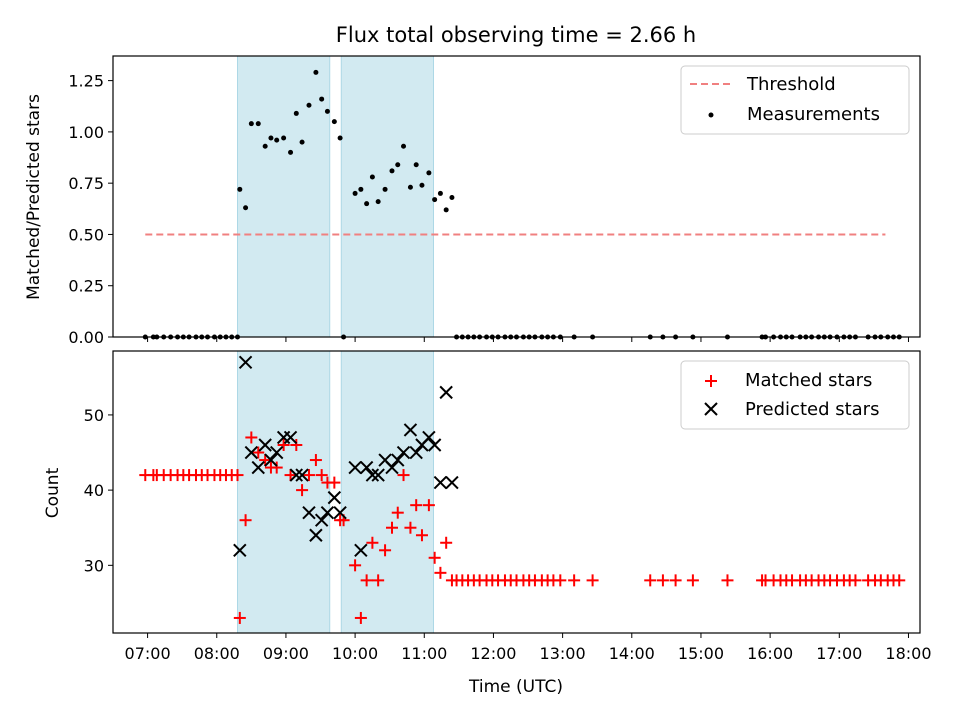  What do you see at coordinates (424, 653) in the screenshot?
I see `x-tick-label-4: 11:00` at bounding box center [424, 653].